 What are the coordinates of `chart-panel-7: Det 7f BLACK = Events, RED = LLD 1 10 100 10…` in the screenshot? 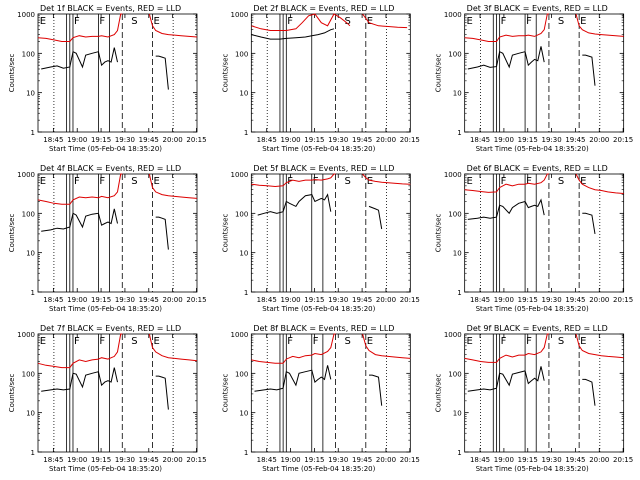 It's located at (107, 398).